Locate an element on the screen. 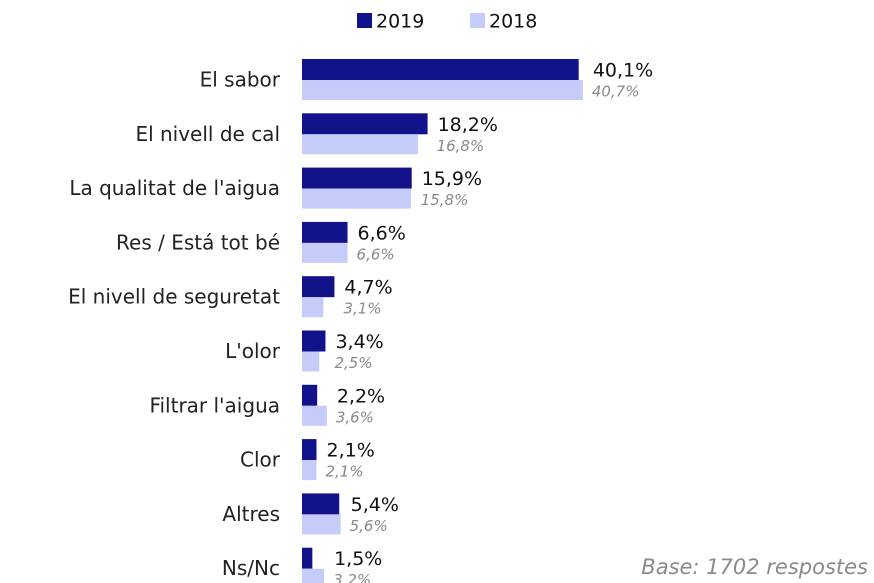 The width and height of the screenshot is (874, 583). value-label: 3,1% is located at coordinates (362, 309).